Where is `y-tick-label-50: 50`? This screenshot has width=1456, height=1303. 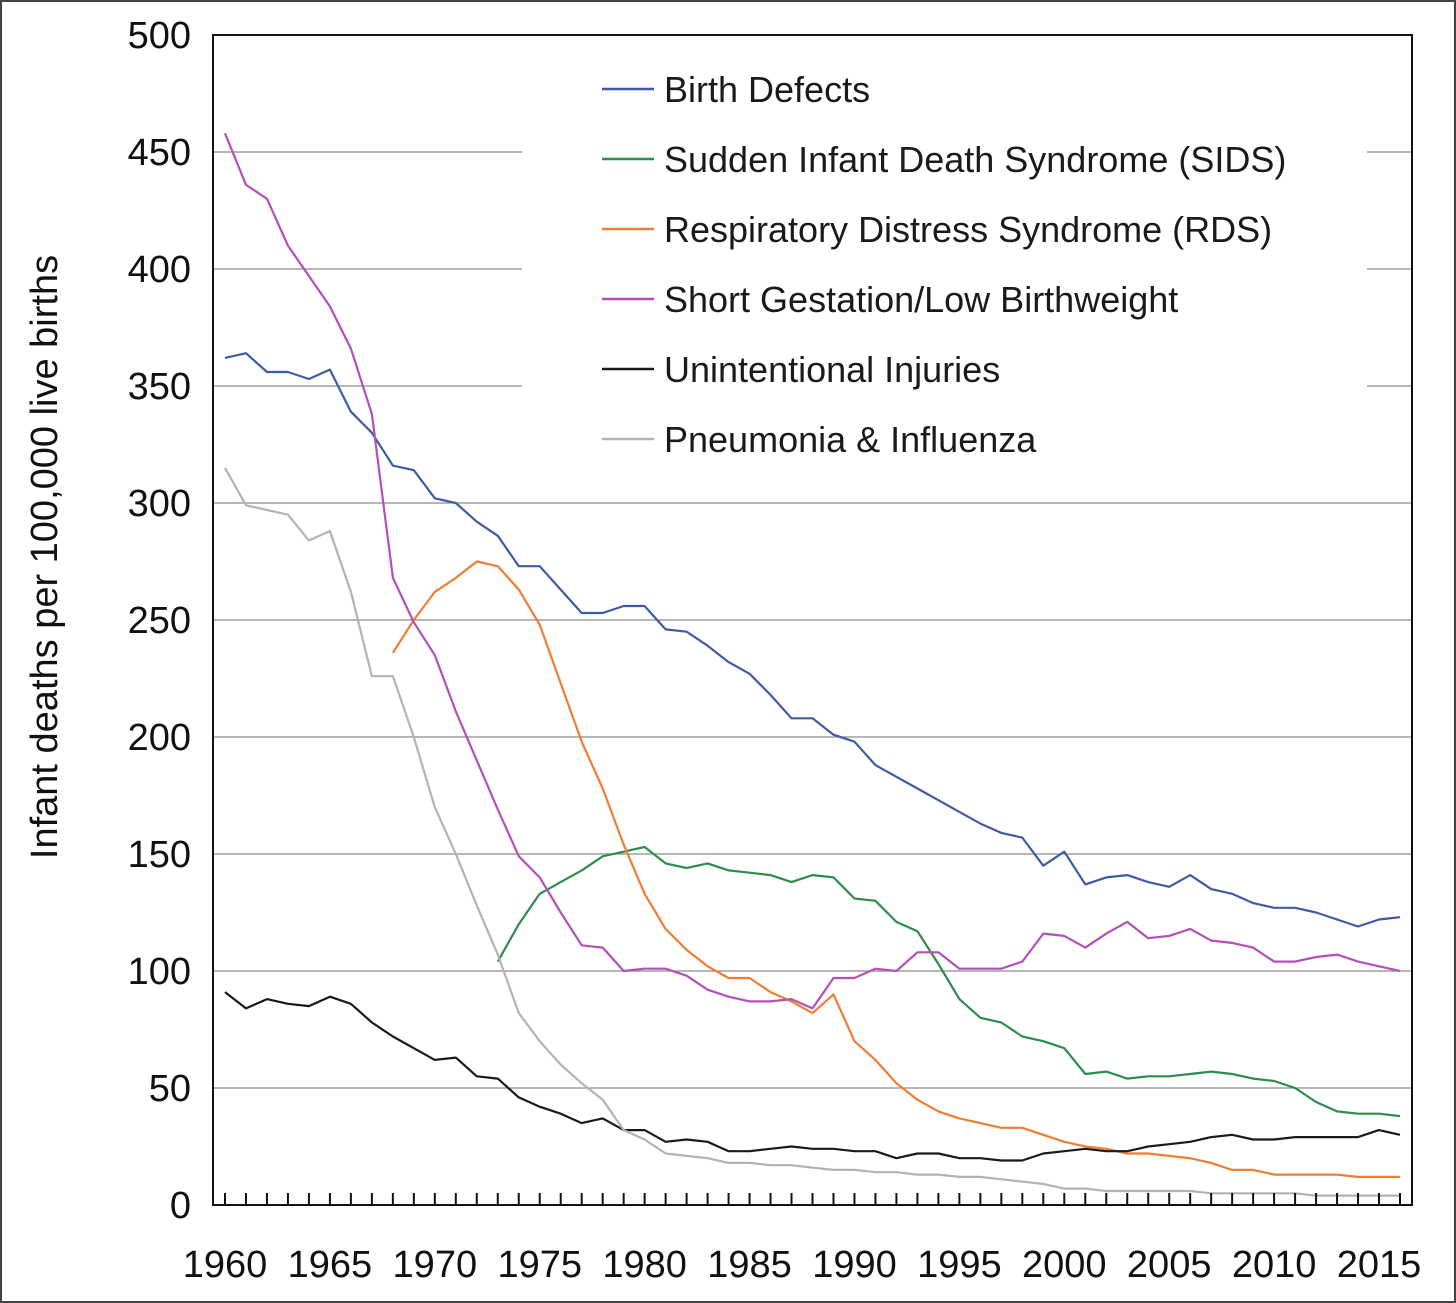
y-tick-label-50: 50 is located at coordinates (170, 1089).